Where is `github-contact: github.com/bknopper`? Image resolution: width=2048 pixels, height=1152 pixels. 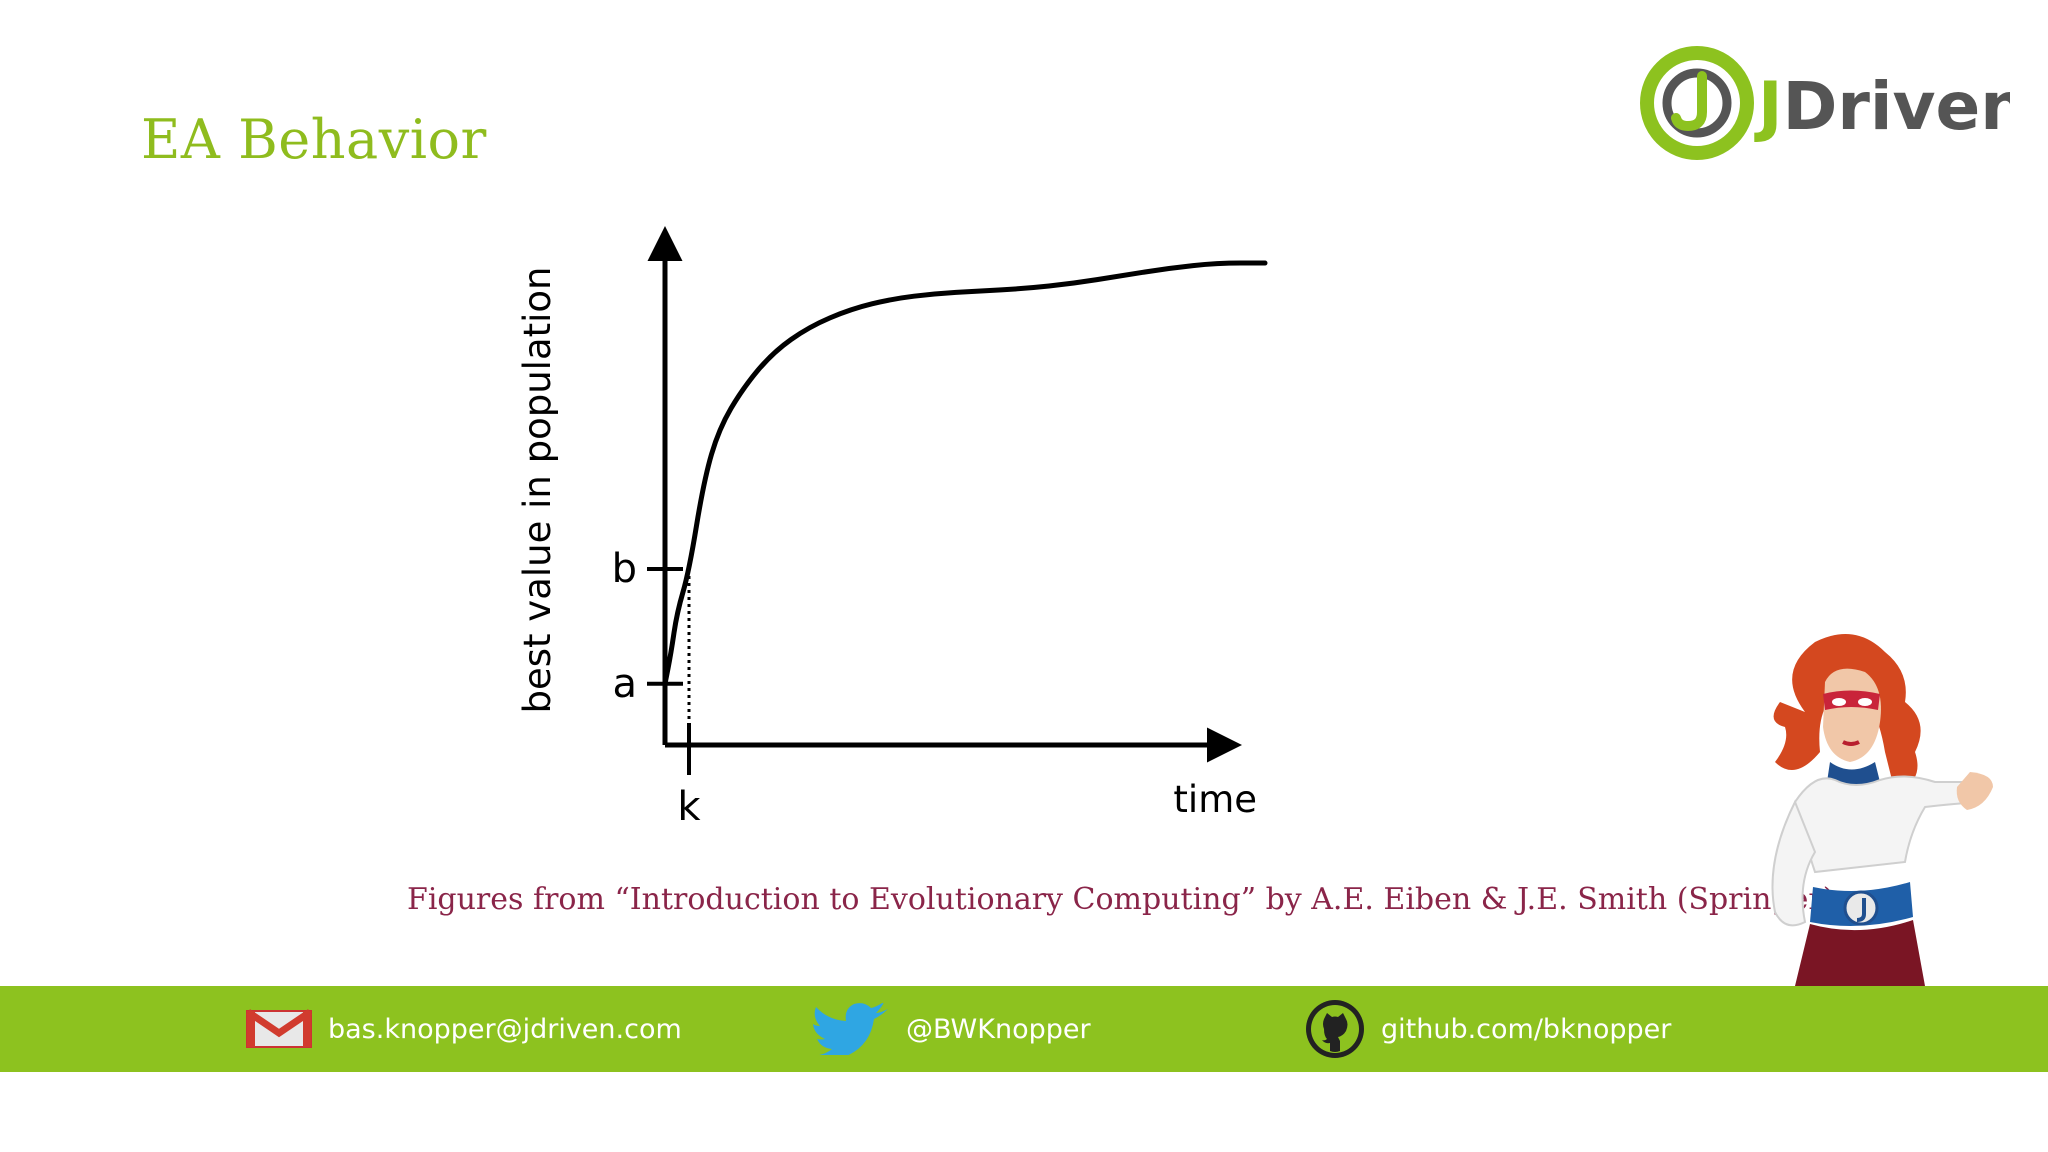
github-contact: github.com/bknopper is located at coordinates (1488, 1029).